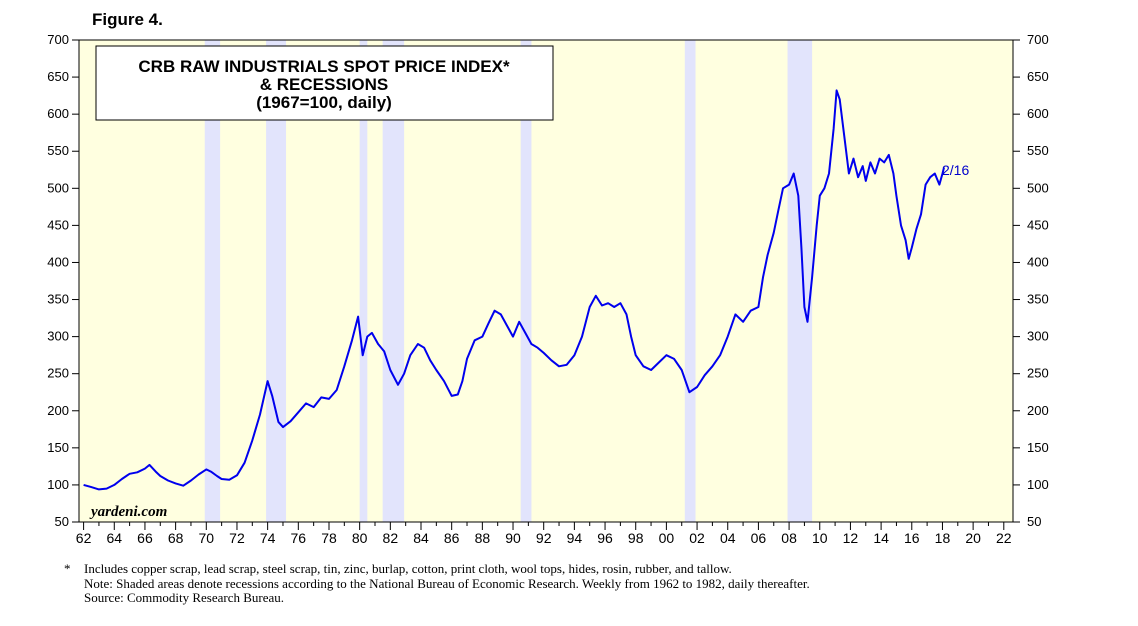 Image resolution: width=1138 pixels, height=626 pixels. Describe the element at coordinates (58, 336) in the screenshot. I see `y-tick-label-left: 300` at that location.